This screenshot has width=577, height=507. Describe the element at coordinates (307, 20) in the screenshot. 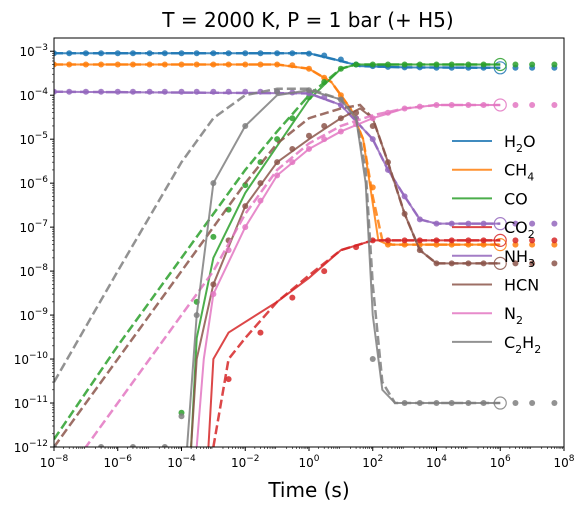

I see `chart-title: T = 2000 K, P = 1 bar (+ H5)` at that location.